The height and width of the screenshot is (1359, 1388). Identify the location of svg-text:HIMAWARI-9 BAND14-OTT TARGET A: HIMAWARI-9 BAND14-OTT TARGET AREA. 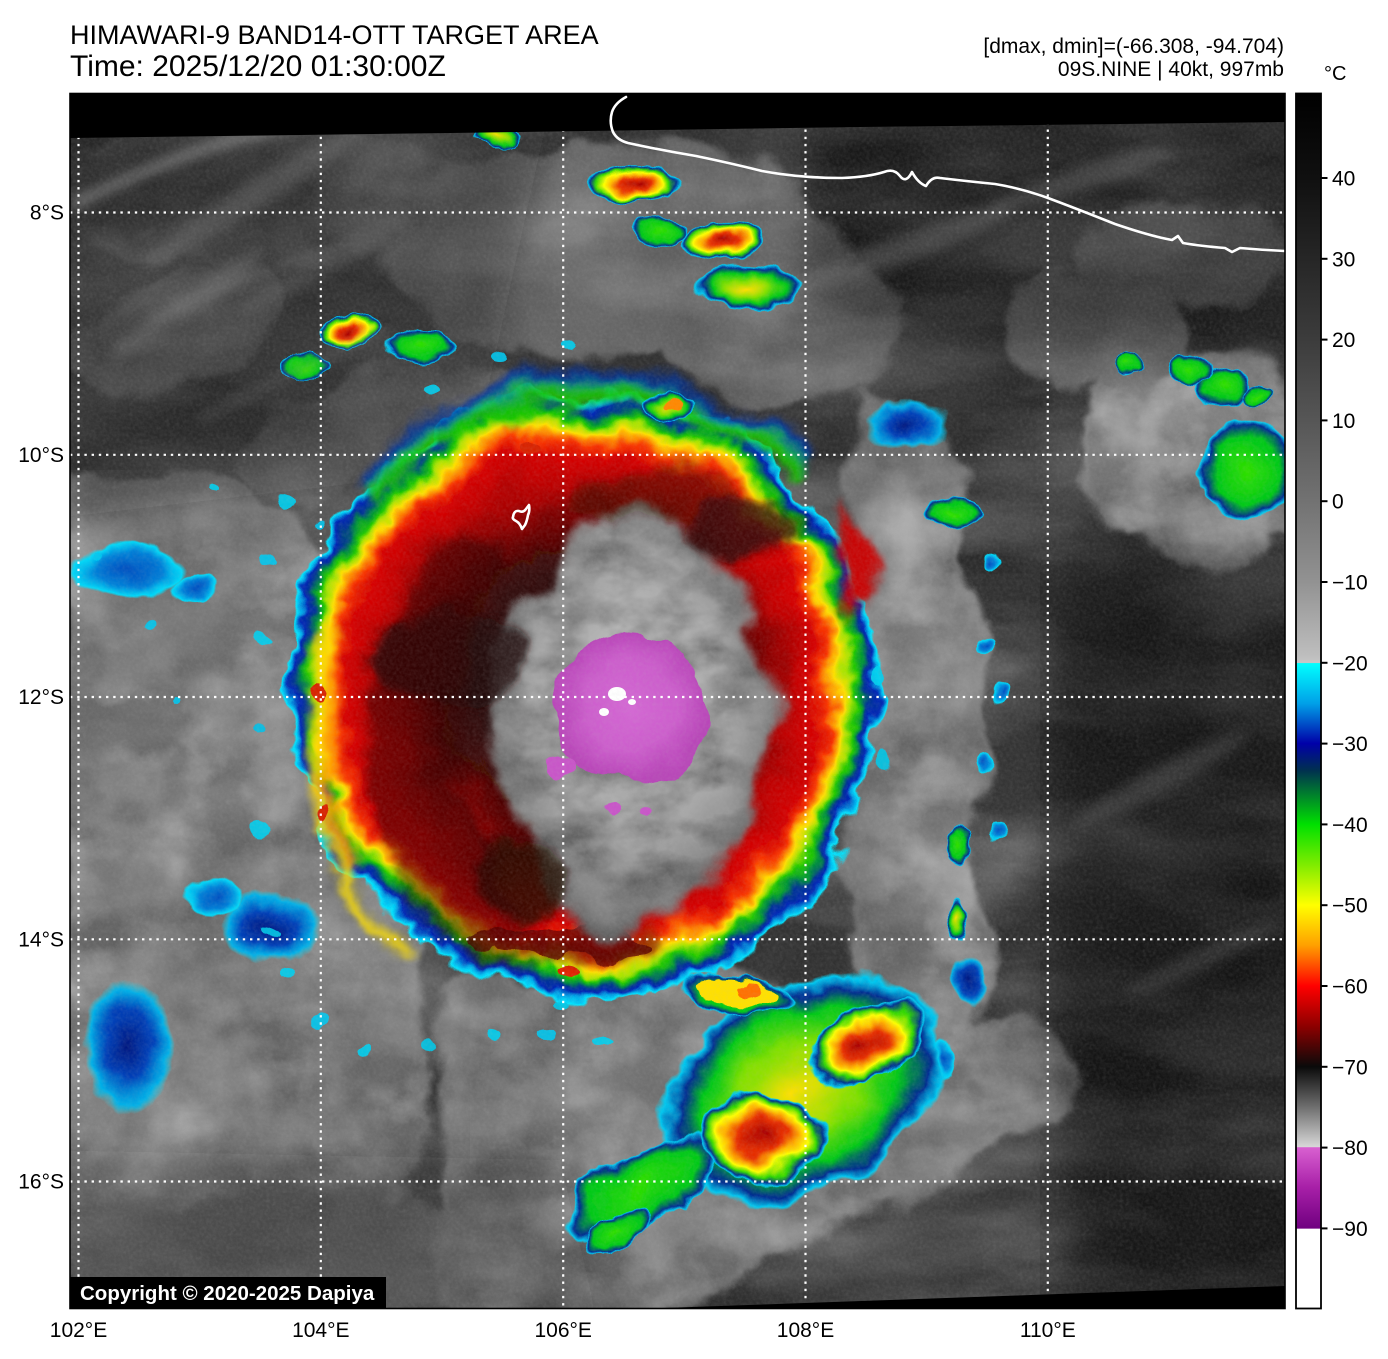
(334, 35).